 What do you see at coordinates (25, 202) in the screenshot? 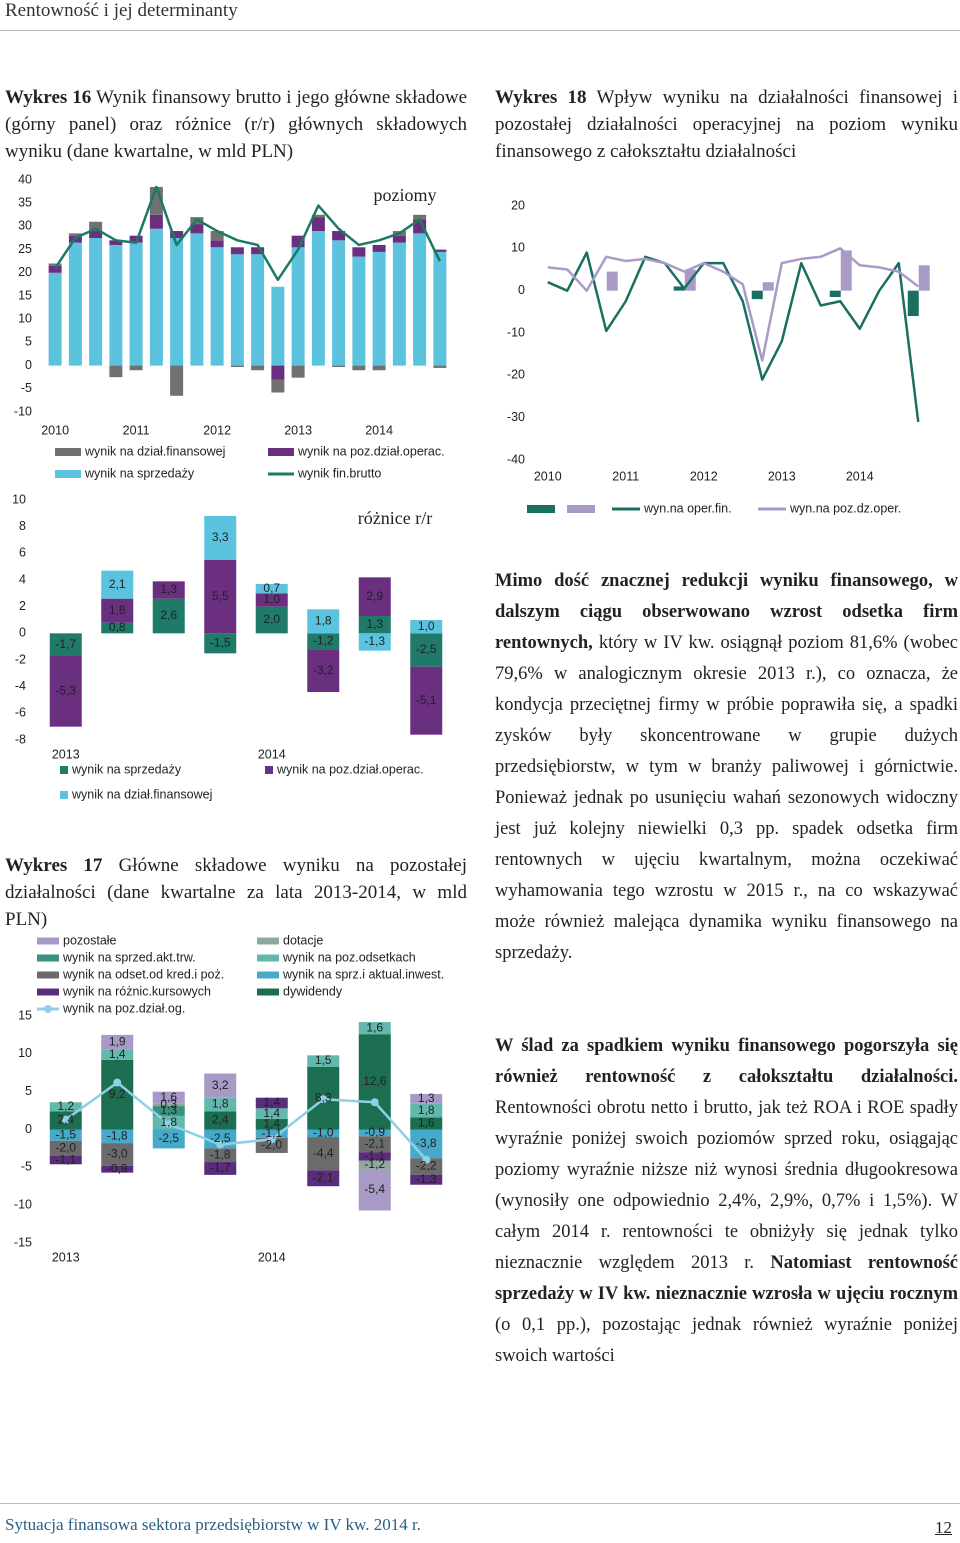
I see `y-tick-label: 35` at bounding box center [25, 202].